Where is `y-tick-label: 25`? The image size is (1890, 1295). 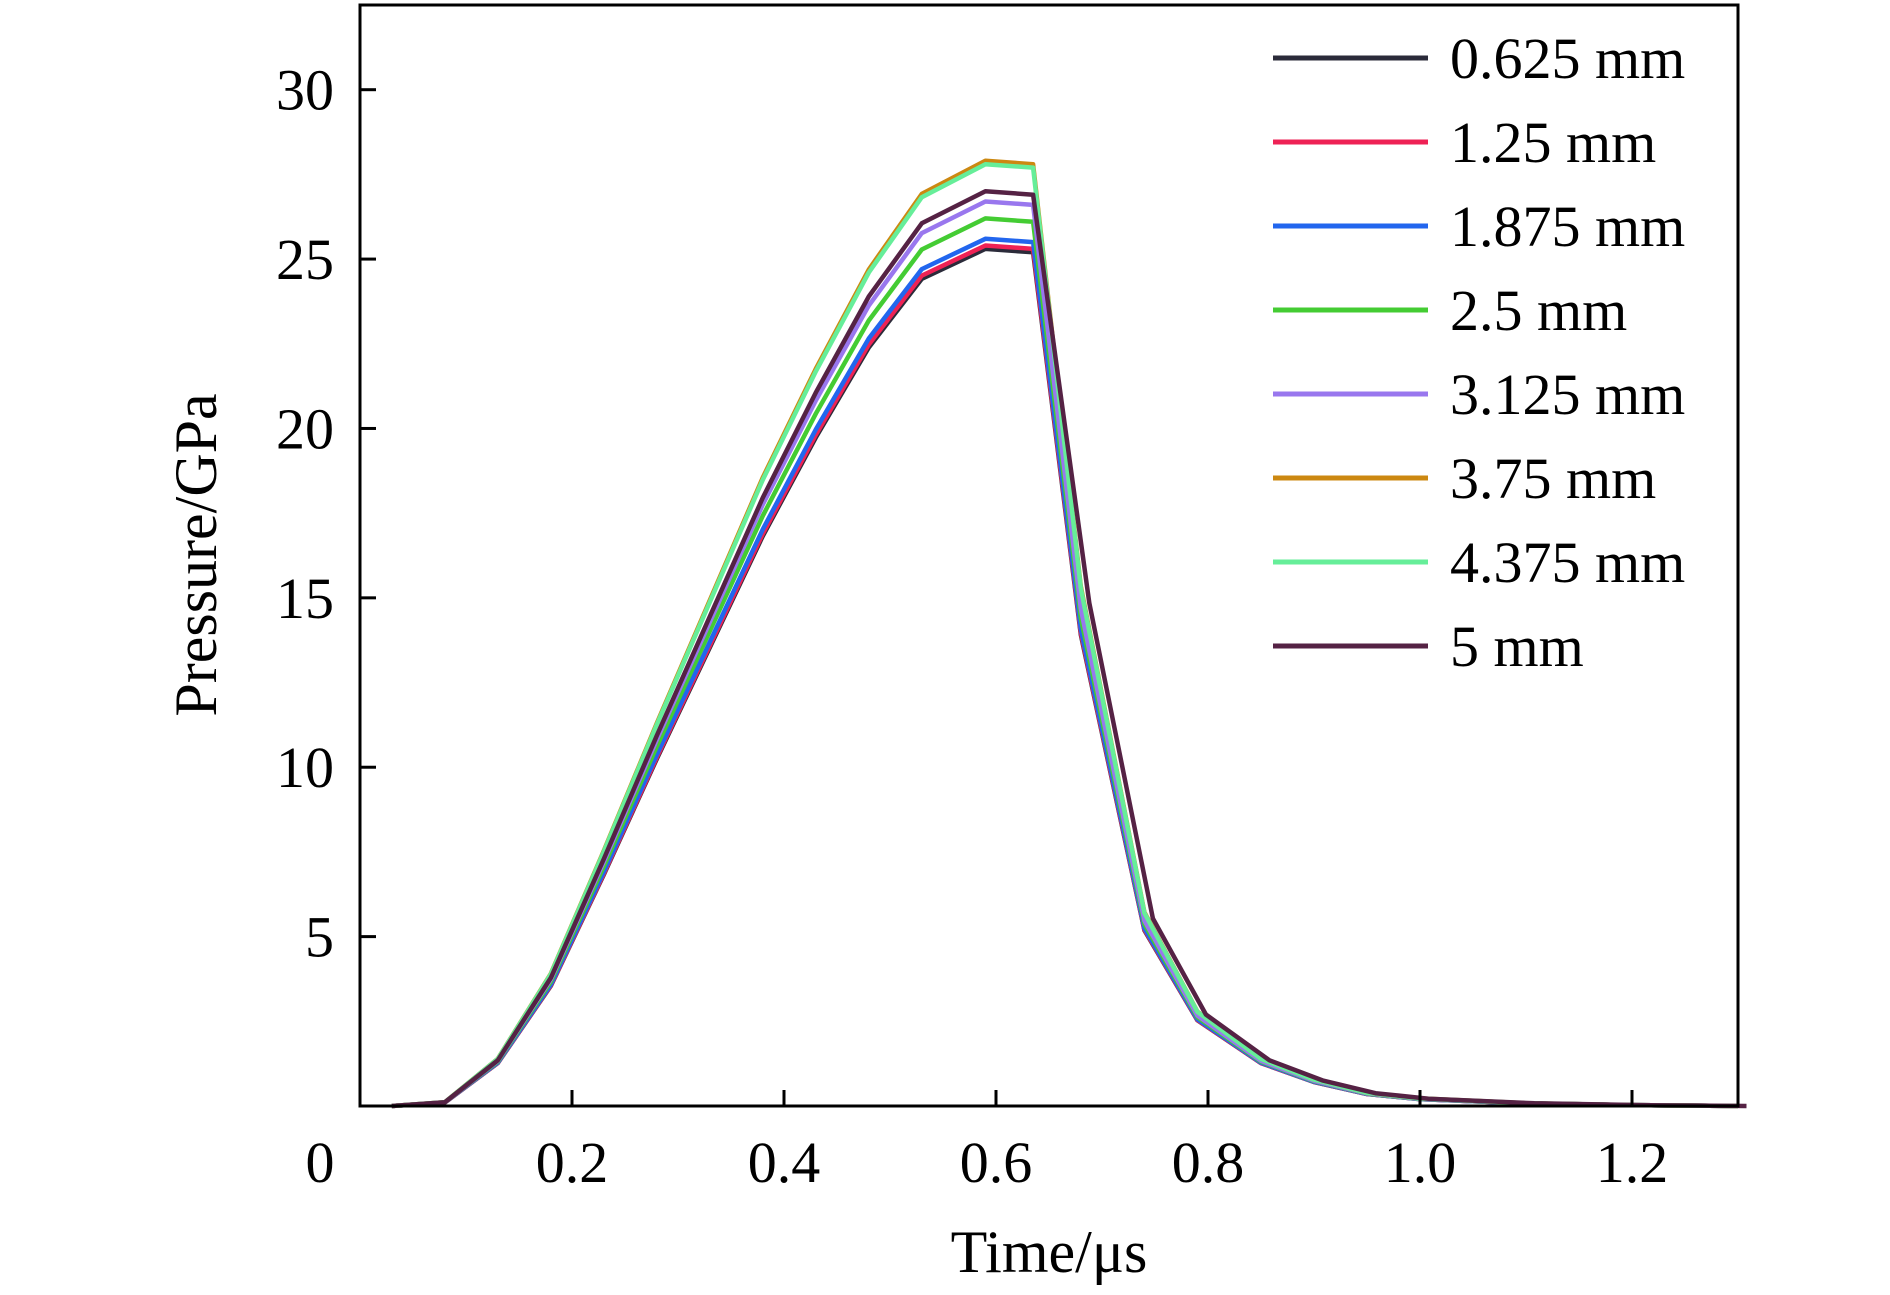
y-tick-label: 25 is located at coordinates (305, 259).